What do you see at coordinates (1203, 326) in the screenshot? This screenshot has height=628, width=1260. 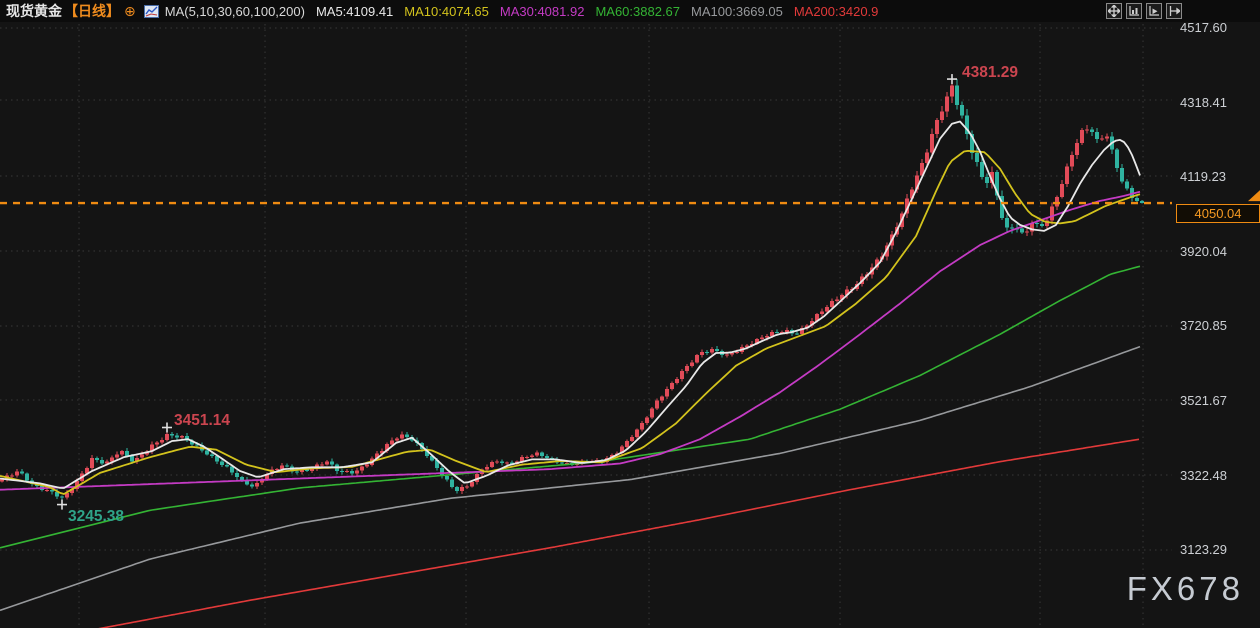 I see `price-axis-label: 3720.85` at bounding box center [1203, 326].